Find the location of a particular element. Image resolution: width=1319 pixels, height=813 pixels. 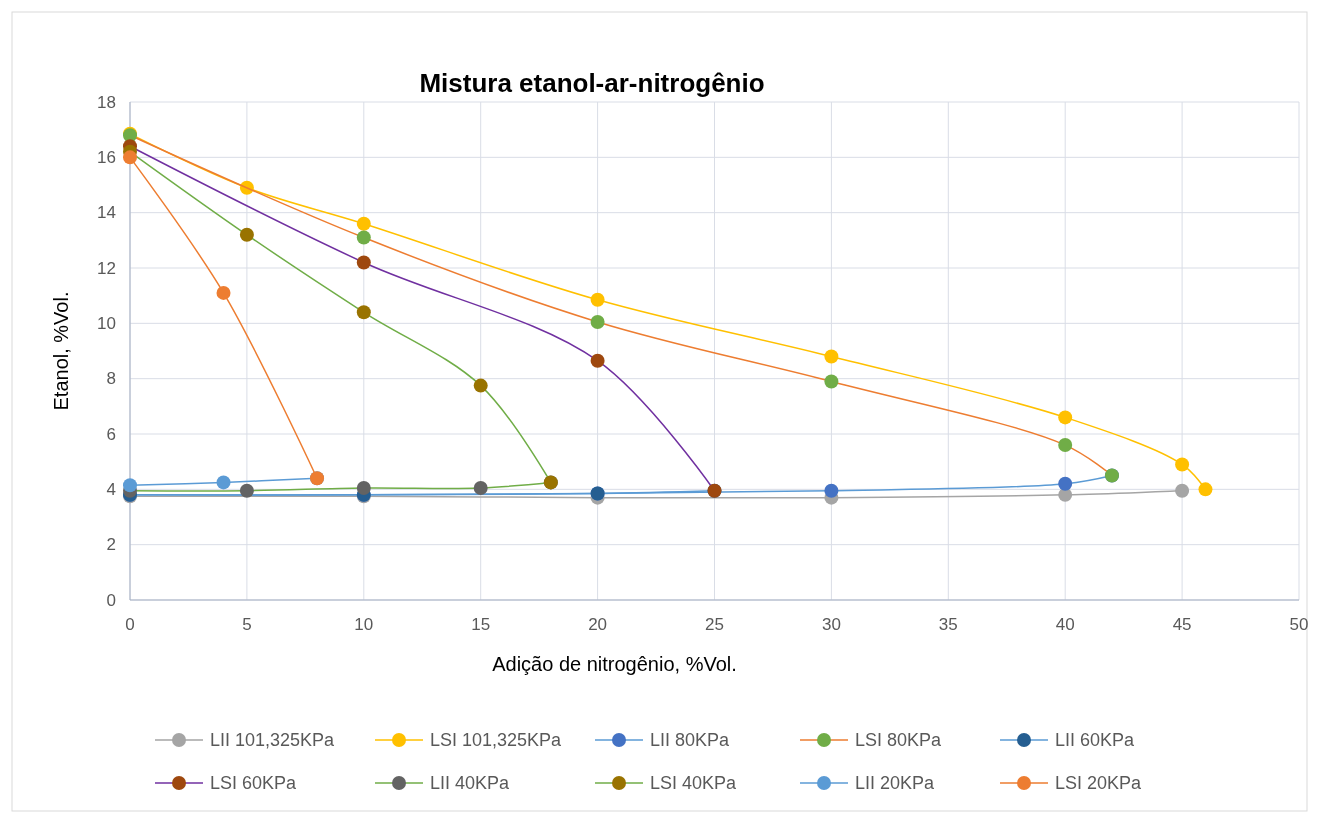

y-tick-label: 16 is located at coordinates (106, 157).